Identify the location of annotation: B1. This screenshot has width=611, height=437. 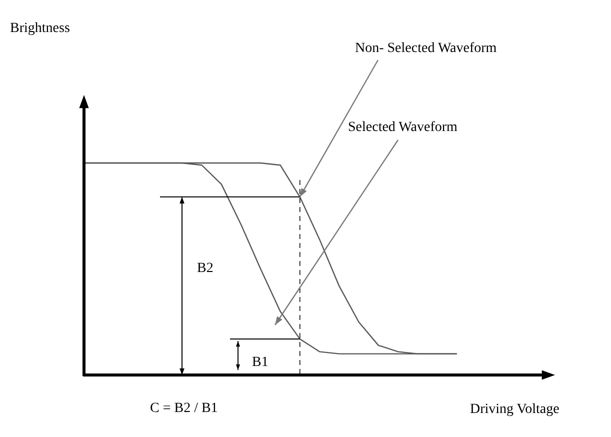
(260, 362).